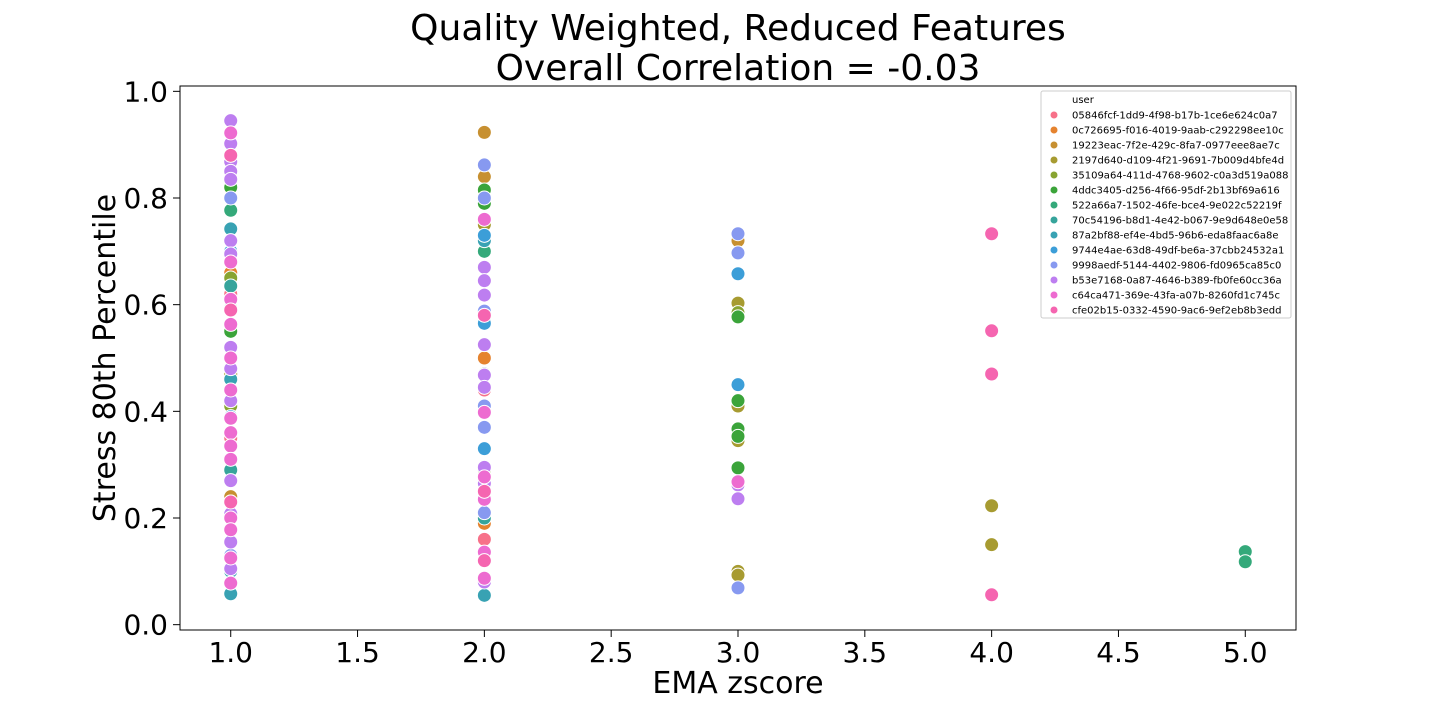 The width and height of the screenshot is (1440, 720). Describe the element at coordinates (1177, 206) in the screenshot. I see `legend-entry-label: 522a66a7-1502-46fe-bce4-9e022c52219f` at that location.